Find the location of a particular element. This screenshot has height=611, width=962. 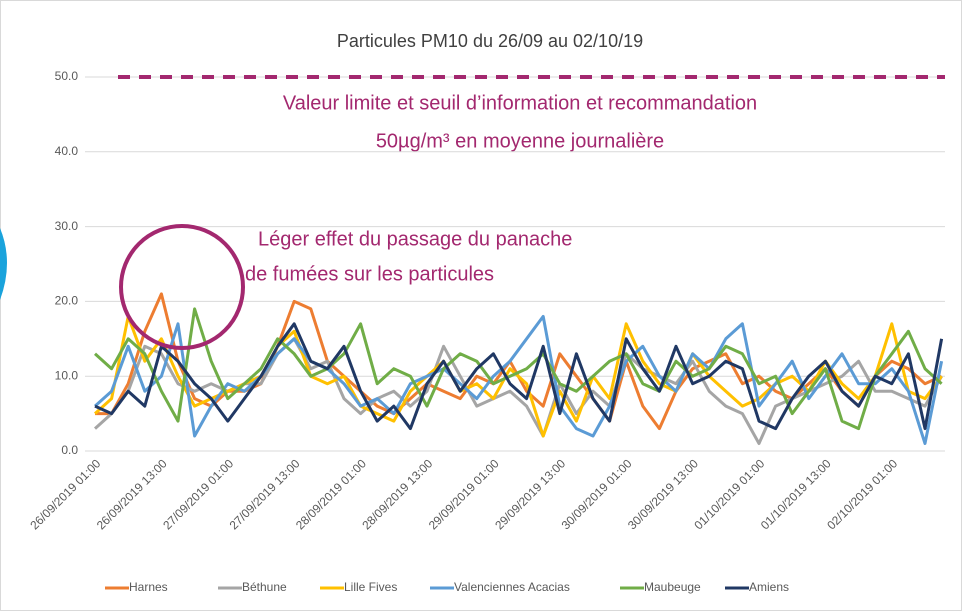

highlight-circle is located at coordinates (182, 287).